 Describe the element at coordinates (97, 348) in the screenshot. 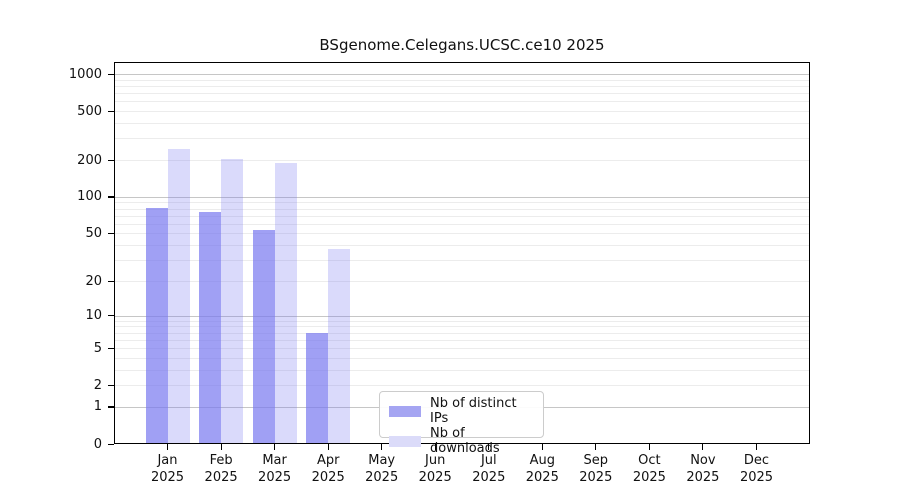

I see `y-tick-label: 5` at that location.